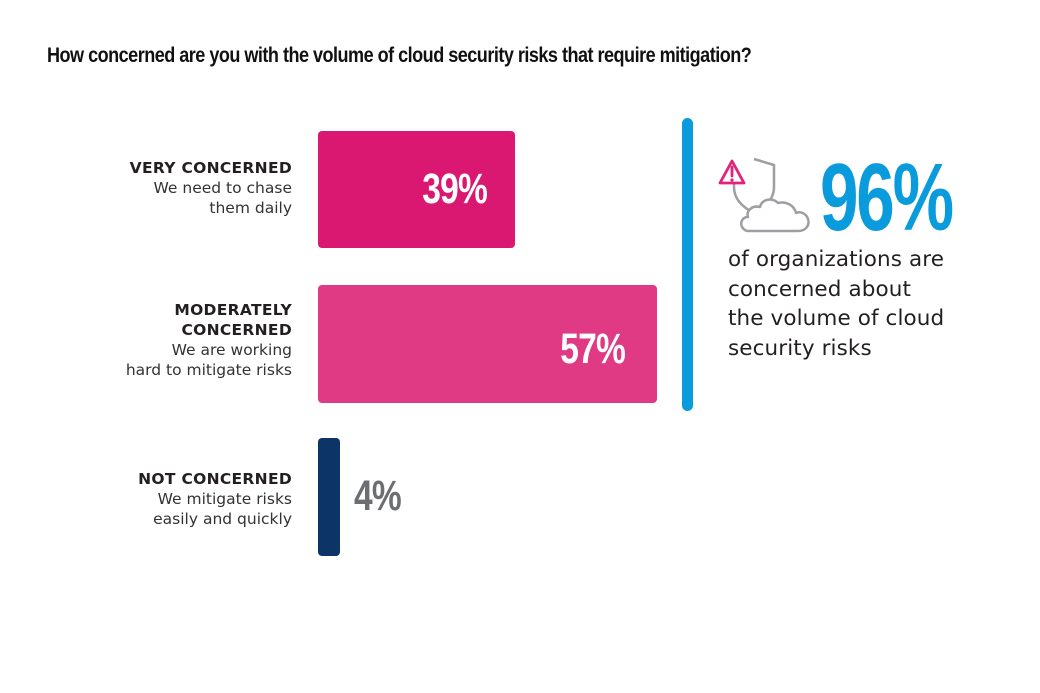  What do you see at coordinates (224, 499) in the screenshot?
I see `label-sub: We mitigate risks` at bounding box center [224, 499].